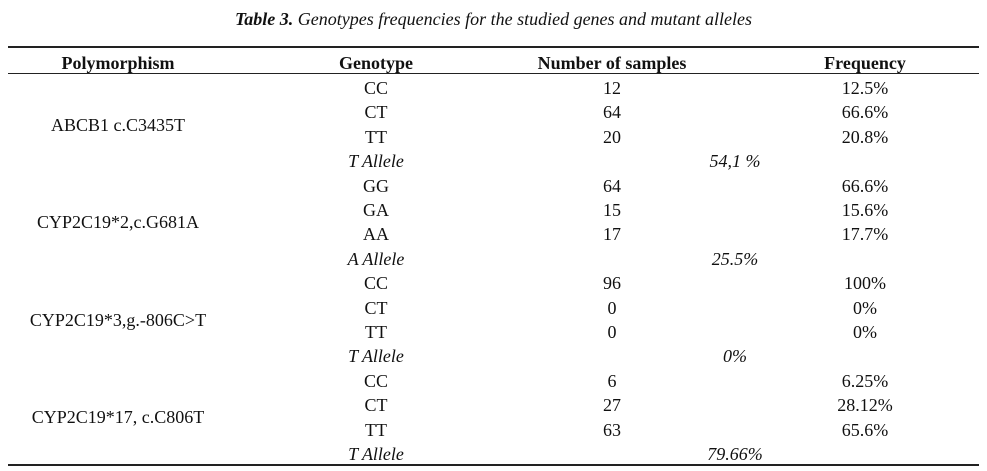  I want to click on allele-frequency: 0%, so click(735, 356).